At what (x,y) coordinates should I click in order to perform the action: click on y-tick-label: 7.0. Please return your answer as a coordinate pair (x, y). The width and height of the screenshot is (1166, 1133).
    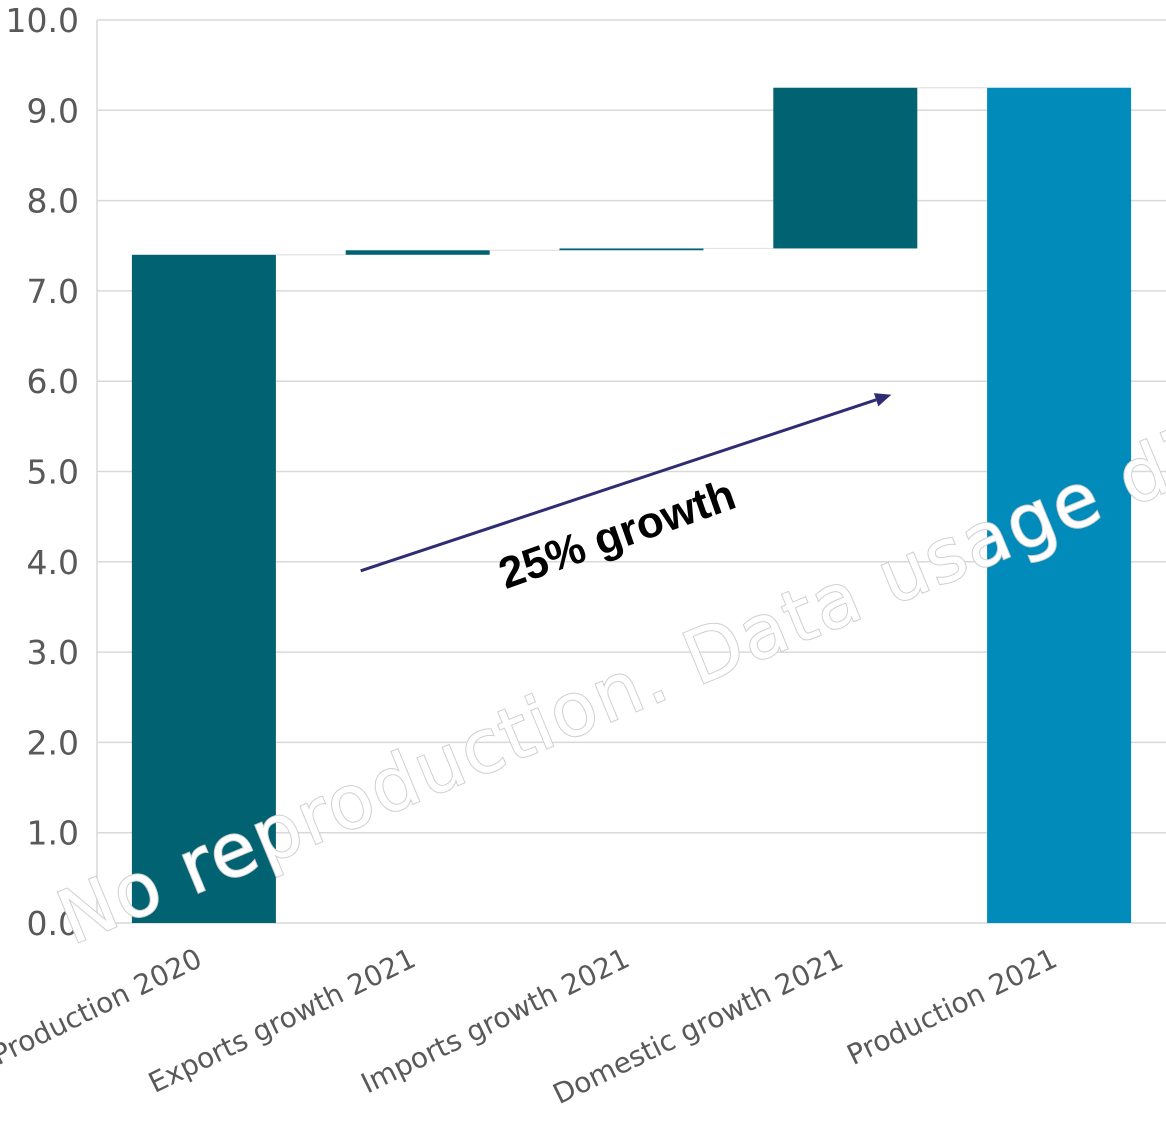
    Looking at the image, I should click on (53, 291).